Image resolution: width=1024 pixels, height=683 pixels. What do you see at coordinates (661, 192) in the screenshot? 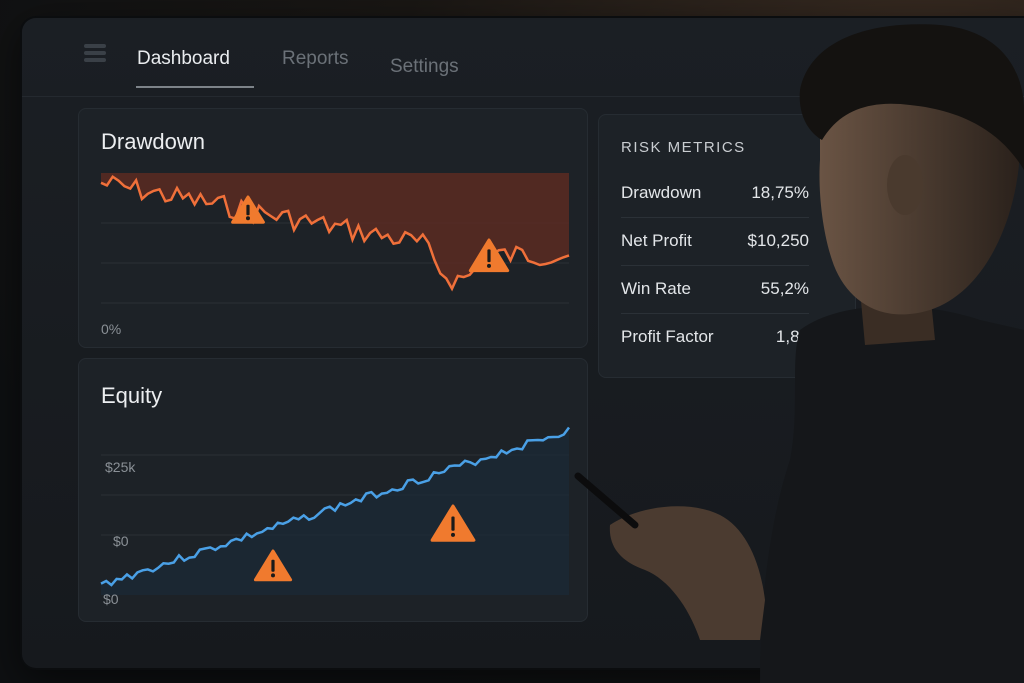
I see `metric-label: Drawdown` at bounding box center [661, 192].